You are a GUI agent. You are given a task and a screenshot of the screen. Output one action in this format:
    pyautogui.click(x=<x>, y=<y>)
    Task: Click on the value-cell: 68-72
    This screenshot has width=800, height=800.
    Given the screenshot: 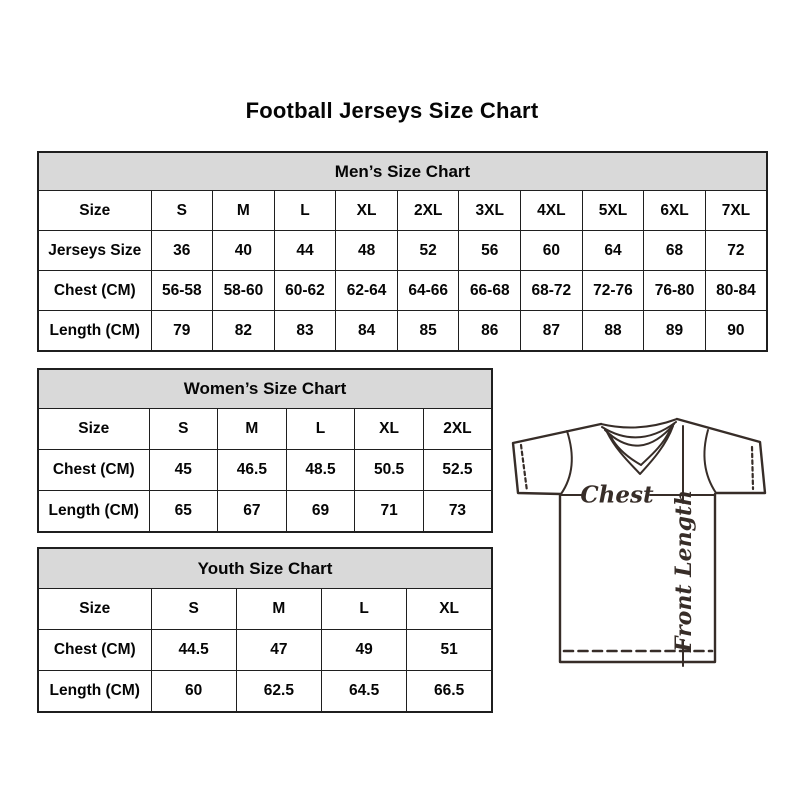 What is the action you would take?
    pyautogui.click(x=551, y=290)
    